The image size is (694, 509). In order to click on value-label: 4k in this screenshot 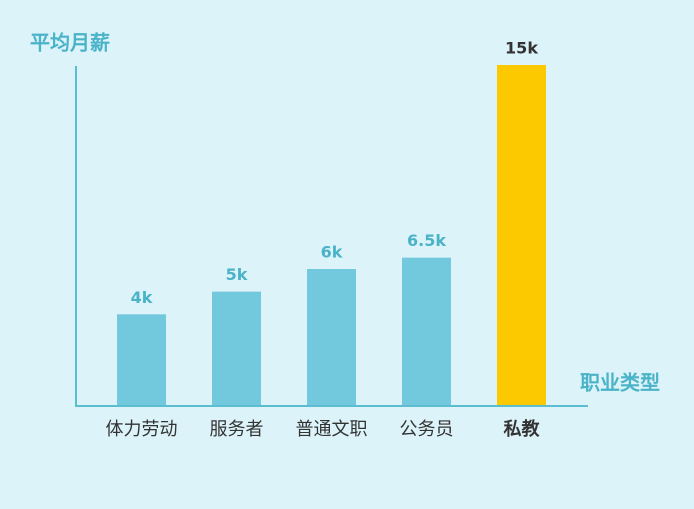, I will do `click(142, 297)`.